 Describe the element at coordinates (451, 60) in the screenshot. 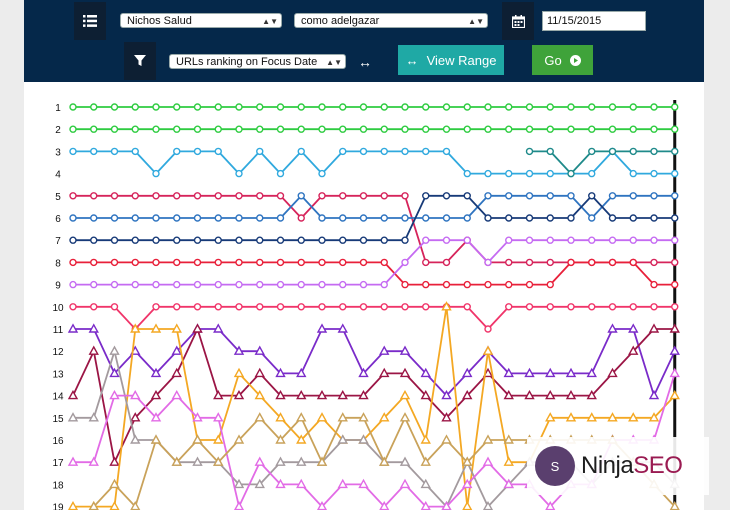

I see `view-range-button: ↔ View Range` at that location.